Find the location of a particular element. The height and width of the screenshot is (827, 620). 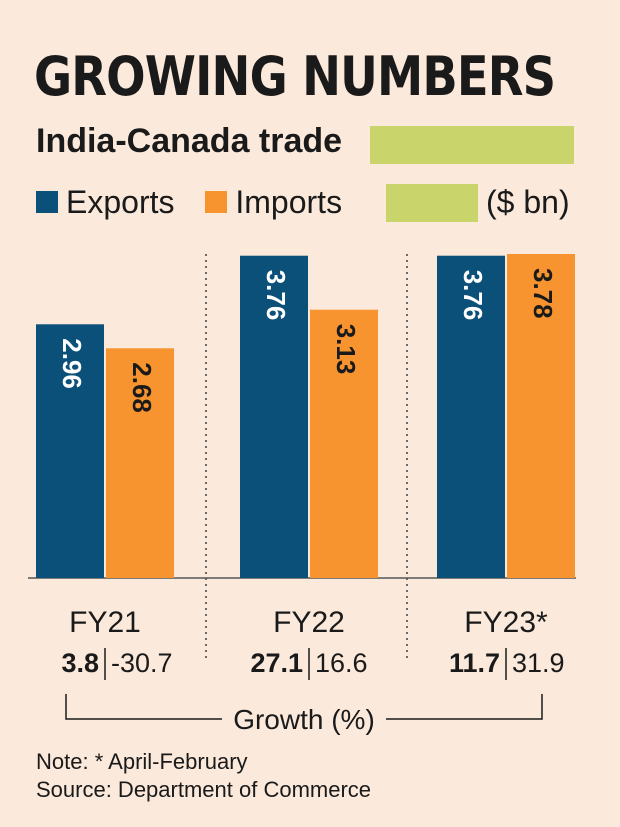

bar-imports-FY21 is located at coordinates (140, 463).